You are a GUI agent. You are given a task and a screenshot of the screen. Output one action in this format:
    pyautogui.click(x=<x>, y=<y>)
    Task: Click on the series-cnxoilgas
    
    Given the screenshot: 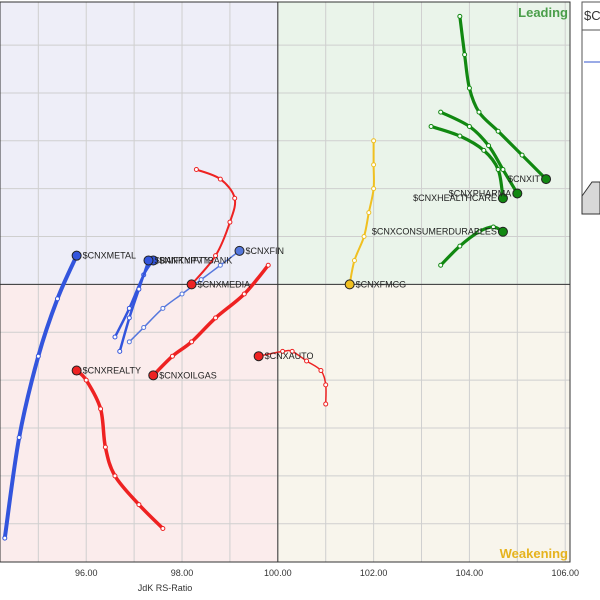 What is the action you would take?
    pyautogui.click(x=209, y=321)
    